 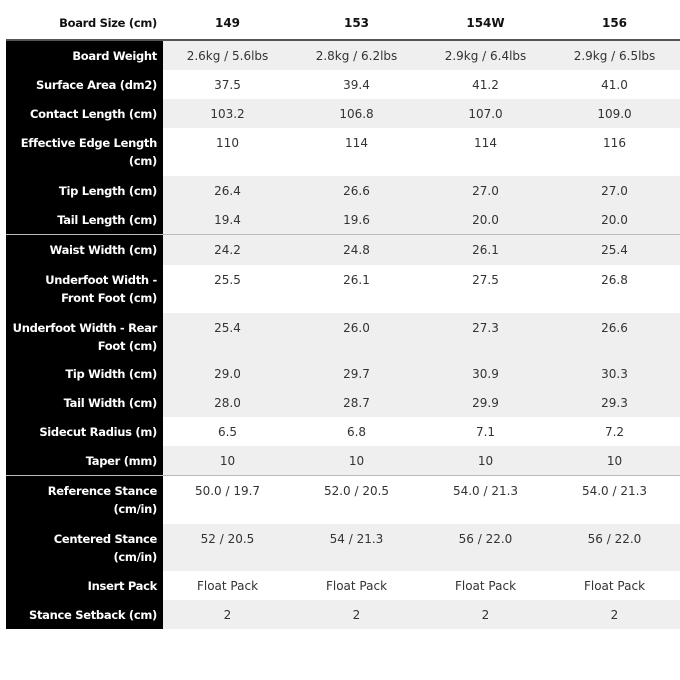 What do you see at coordinates (84, 500) in the screenshot?
I see `row-label: Reference Stance (cm/in)` at bounding box center [84, 500].